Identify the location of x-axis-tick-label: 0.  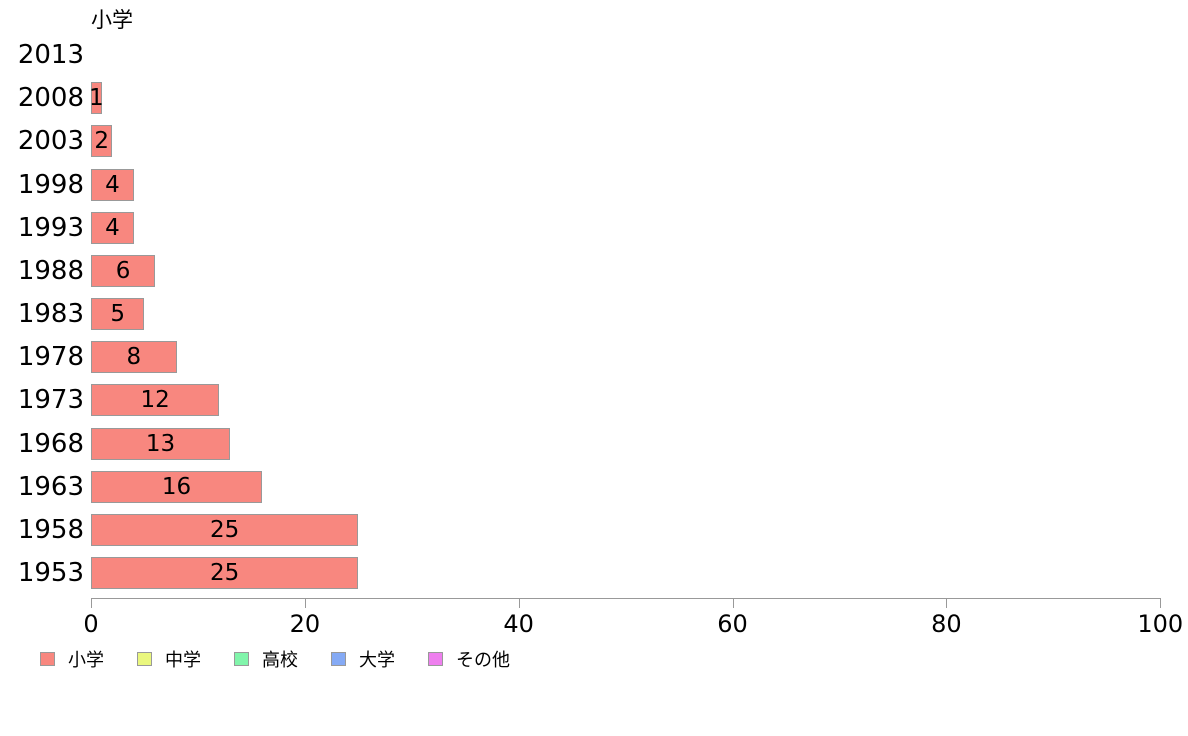
(91, 624).